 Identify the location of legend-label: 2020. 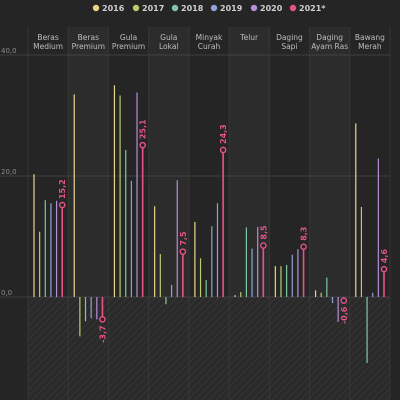
(271, 8).